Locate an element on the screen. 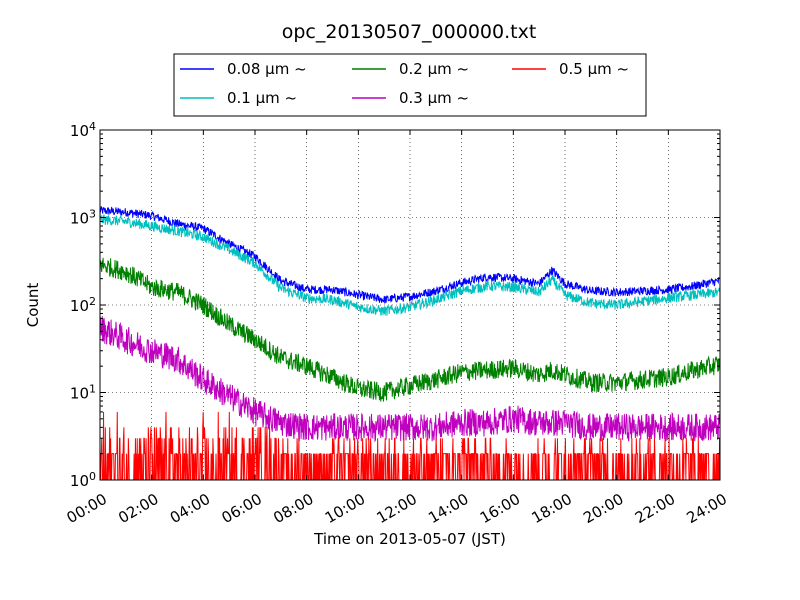  y-tick-label: 10³ is located at coordinates (83, 217).